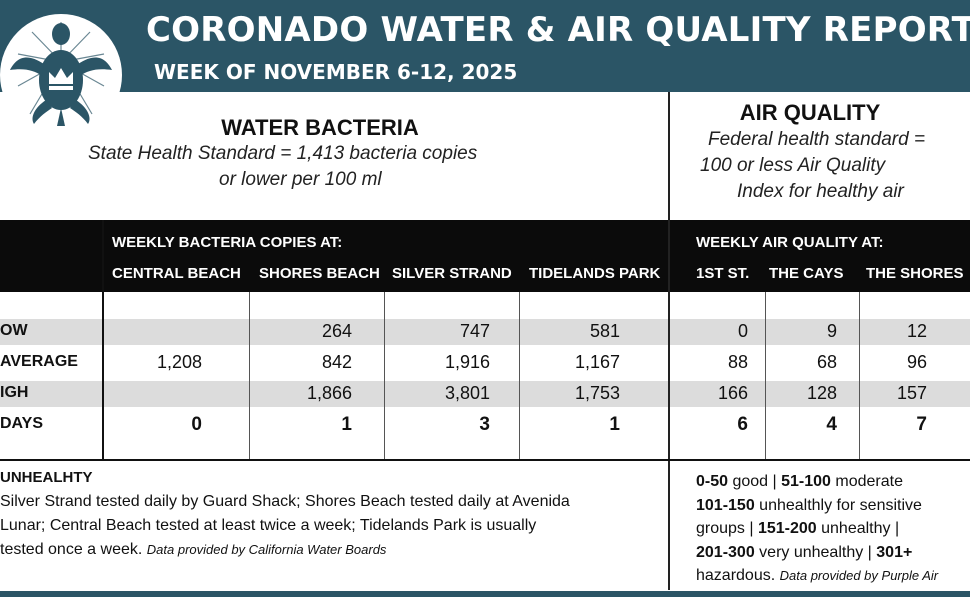  What do you see at coordinates (742, 424) in the screenshot?
I see `table-cell: 6` at bounding box center [742, 424].